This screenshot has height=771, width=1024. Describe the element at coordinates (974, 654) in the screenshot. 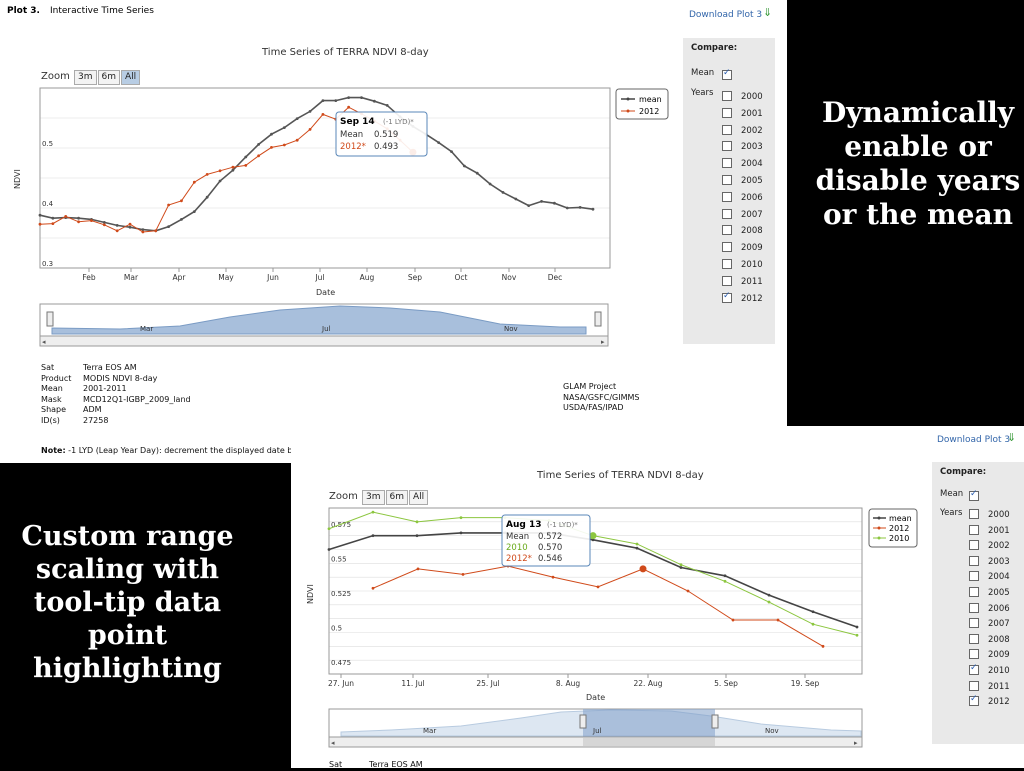

I see `bottom-year-checkbox-2009` at that location.